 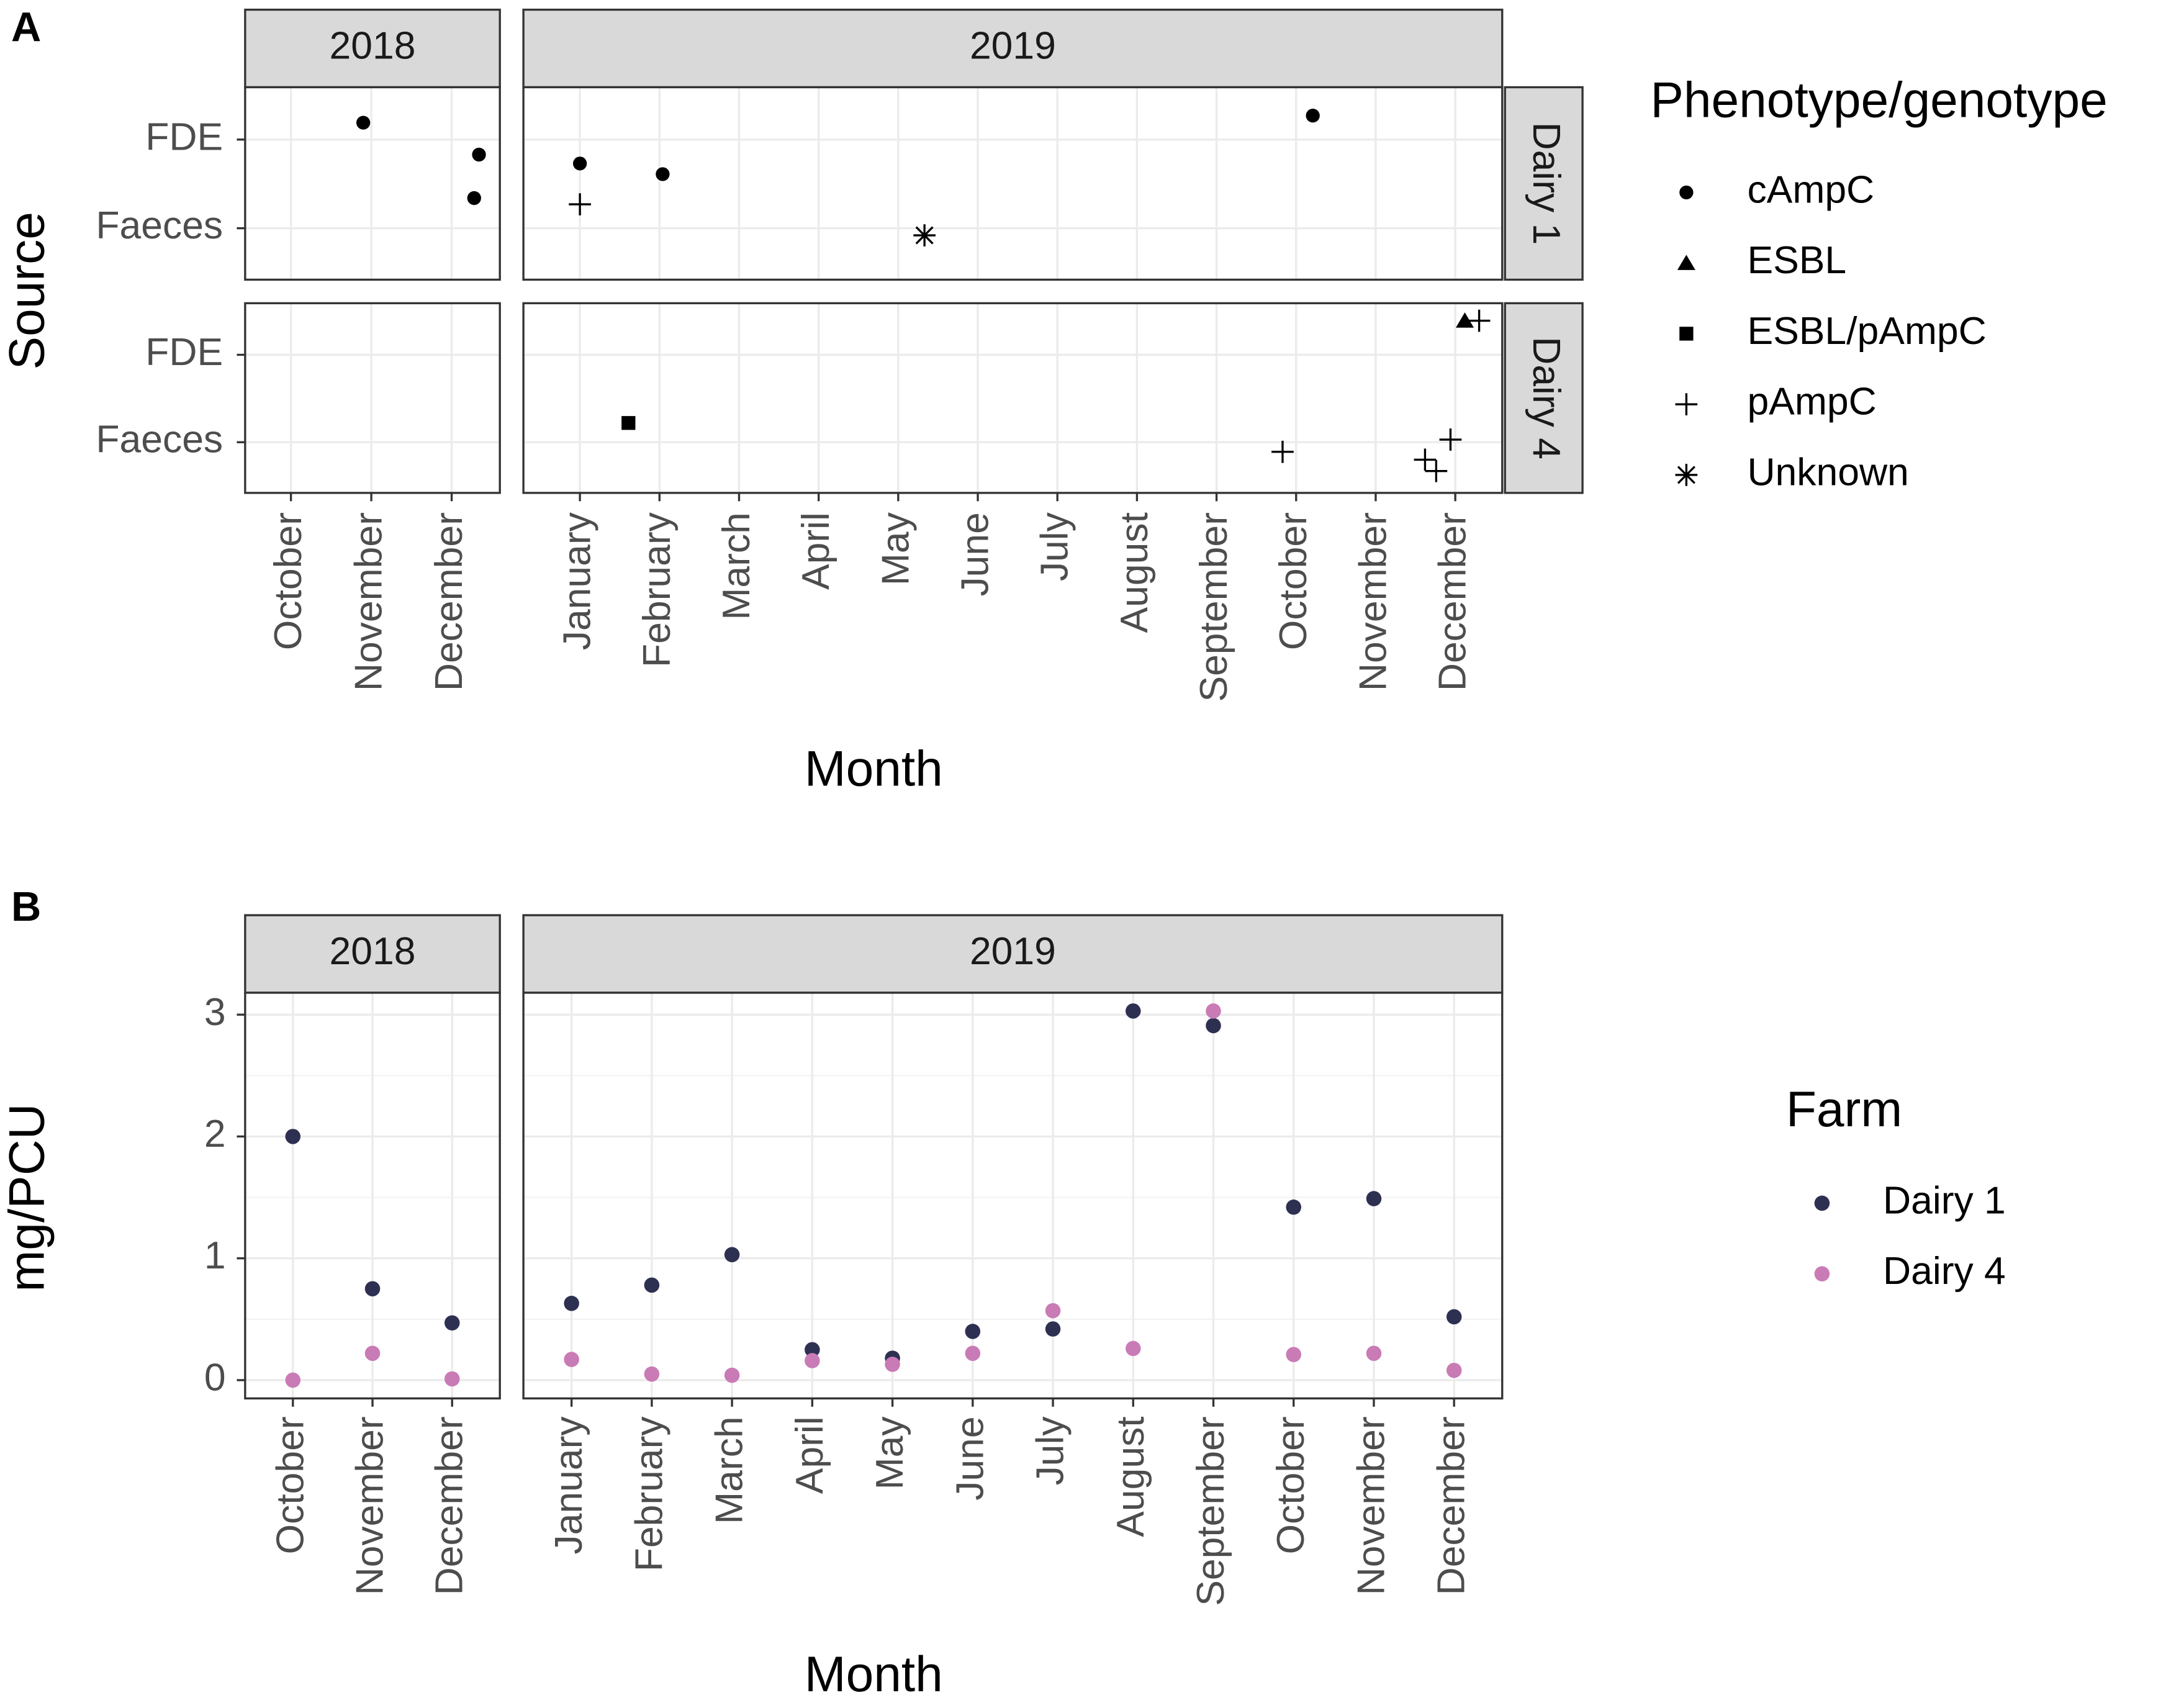 I want to click on x-tick-label: March, so click(x=729, y=1470).